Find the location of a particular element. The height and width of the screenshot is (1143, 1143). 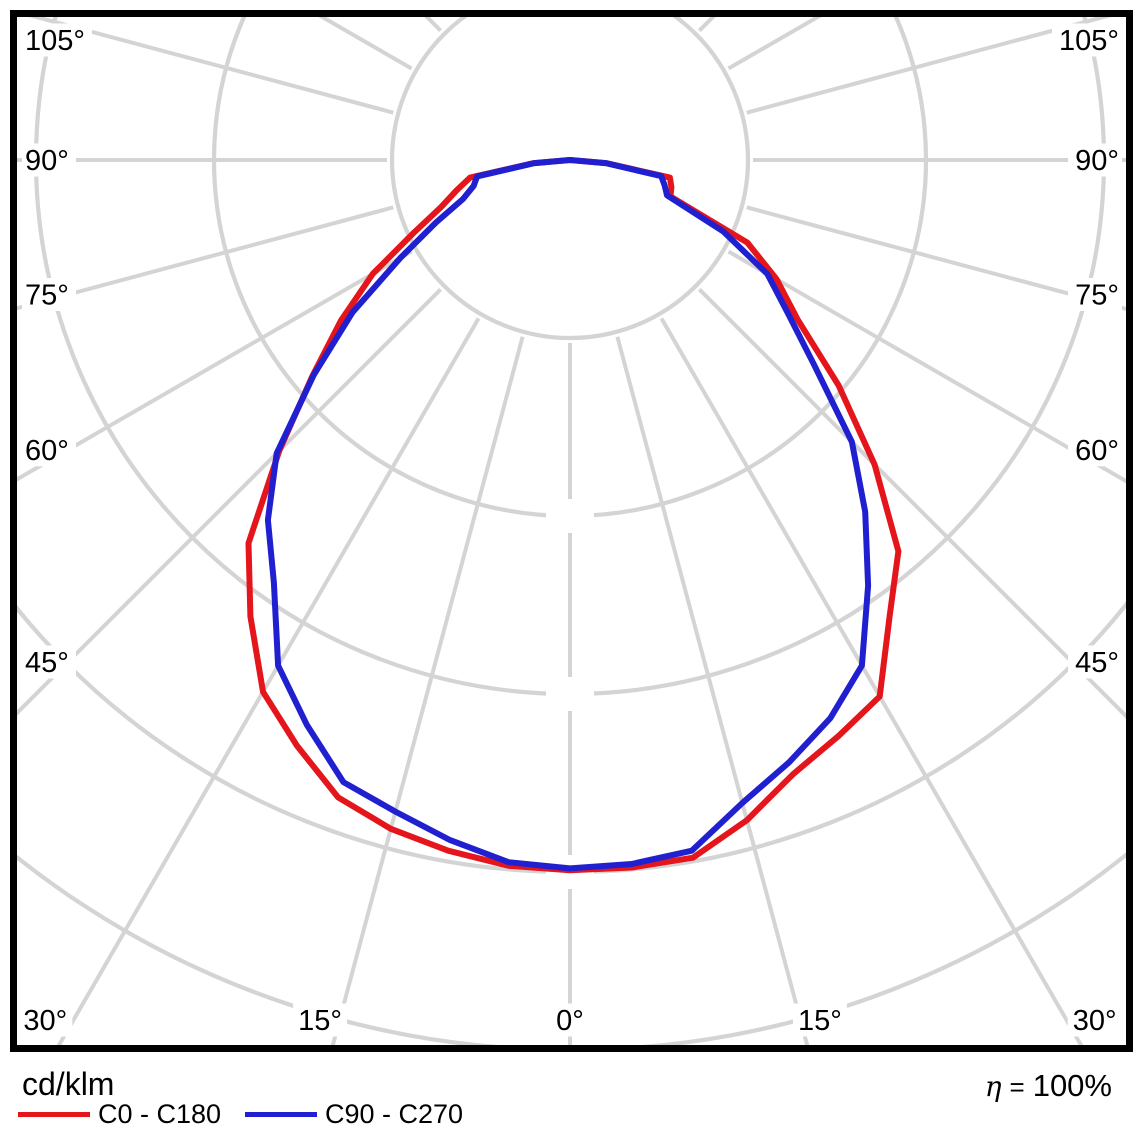

legend-label-c90-c270: C90 - C270 is located at coordinates (394, 1113).